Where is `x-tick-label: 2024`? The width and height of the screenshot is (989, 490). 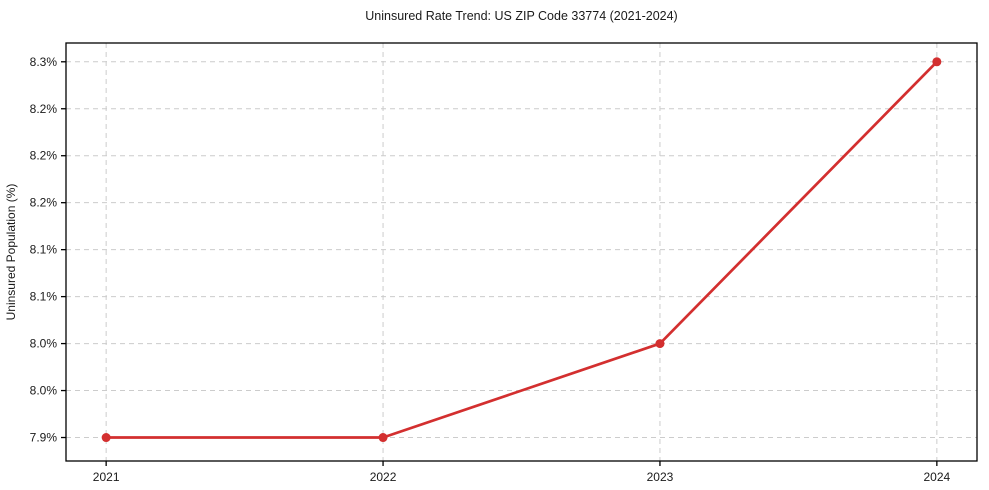 x-tick-label: 2024 is located at coordinates (936, 477).